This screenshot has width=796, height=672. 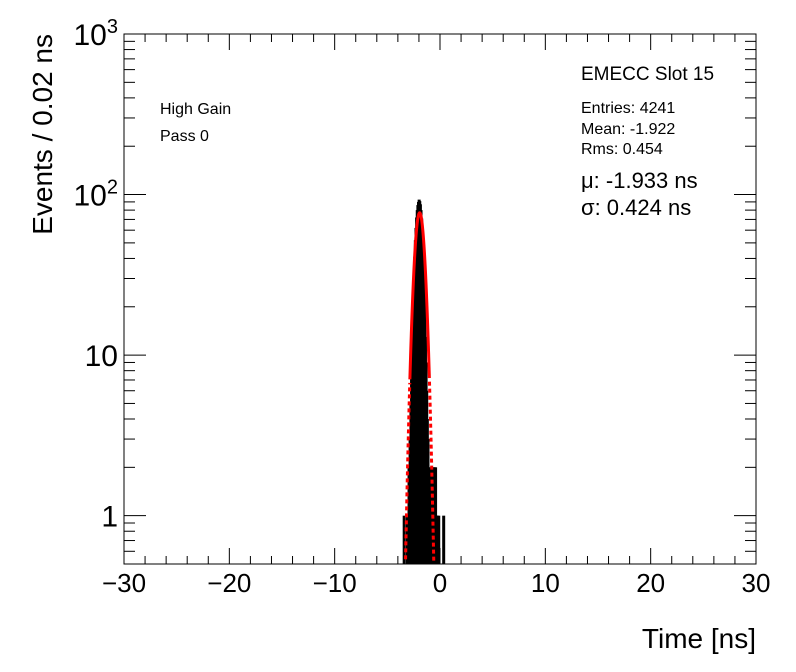 What do you see at coordinates (545, 583) in the screenshot?
I see `x-tick-label: 10` at bounding box center [545, 583].